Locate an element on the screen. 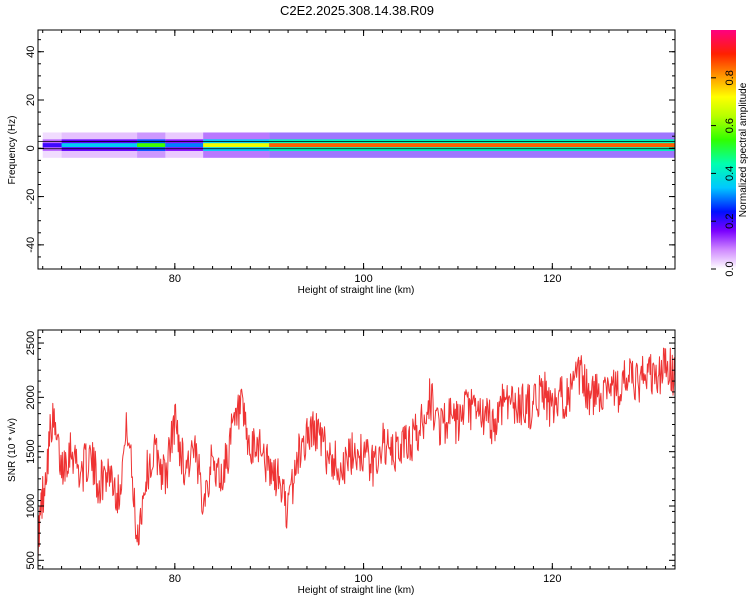  spectrogram-ylabel: Frequency (Hz) is located at coordinates (12, 150).